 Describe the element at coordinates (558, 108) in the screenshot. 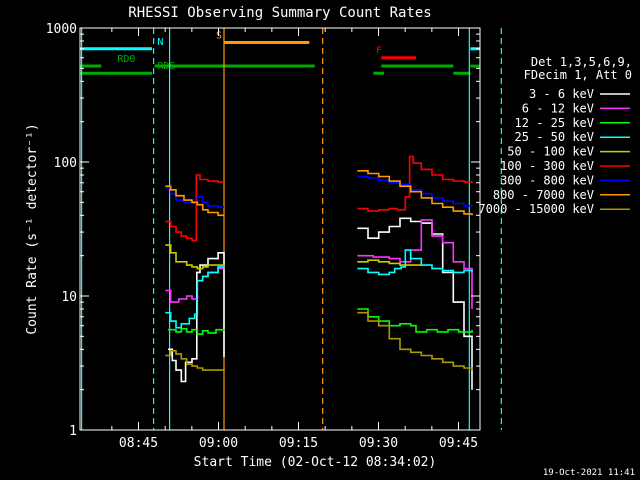

I see `legend-label-6-12-kev: 6 - 12 keV` at that location.